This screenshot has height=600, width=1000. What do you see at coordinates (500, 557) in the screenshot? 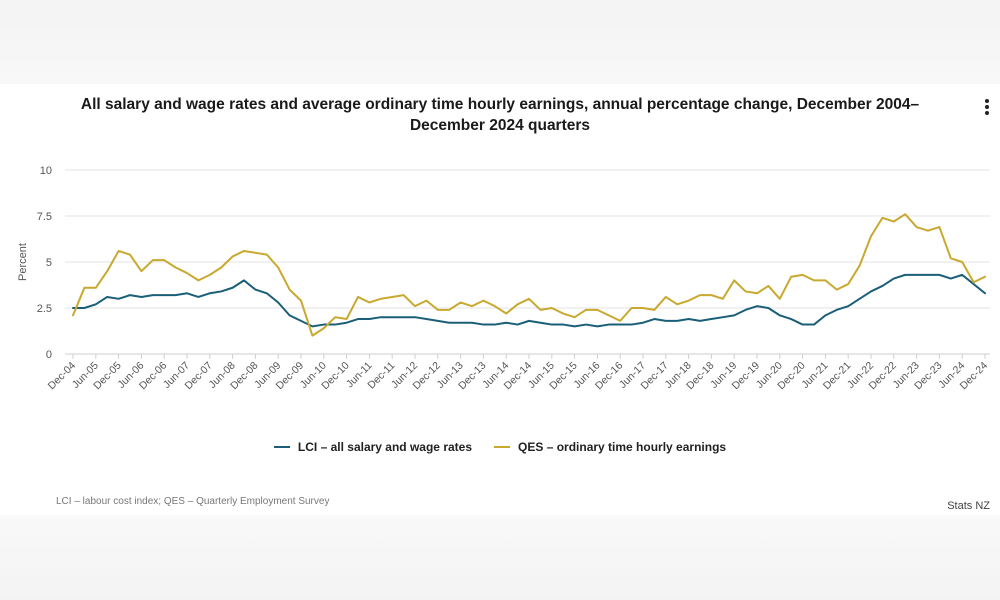
I see `bottom-band` at bounding box center [500, 557].